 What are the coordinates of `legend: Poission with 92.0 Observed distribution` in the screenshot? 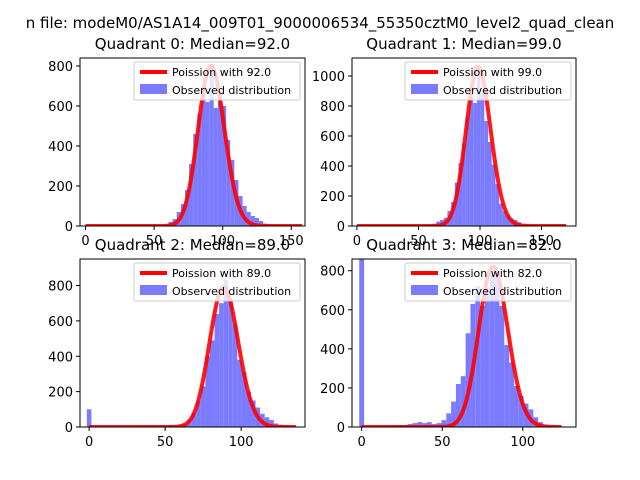 It's located at (217, 81).